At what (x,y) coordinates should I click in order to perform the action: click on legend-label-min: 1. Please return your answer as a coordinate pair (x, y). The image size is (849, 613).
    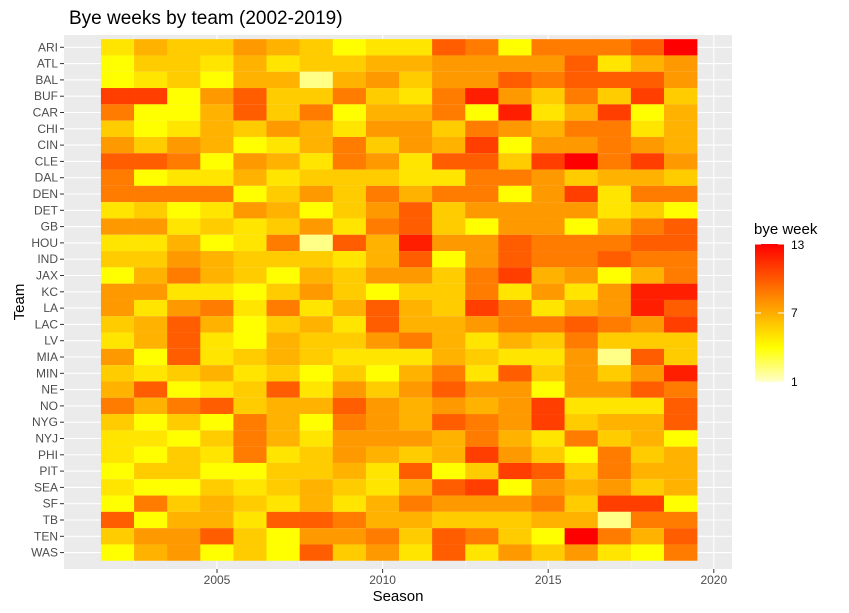
    Looking at the image, I should click on (794, 382).